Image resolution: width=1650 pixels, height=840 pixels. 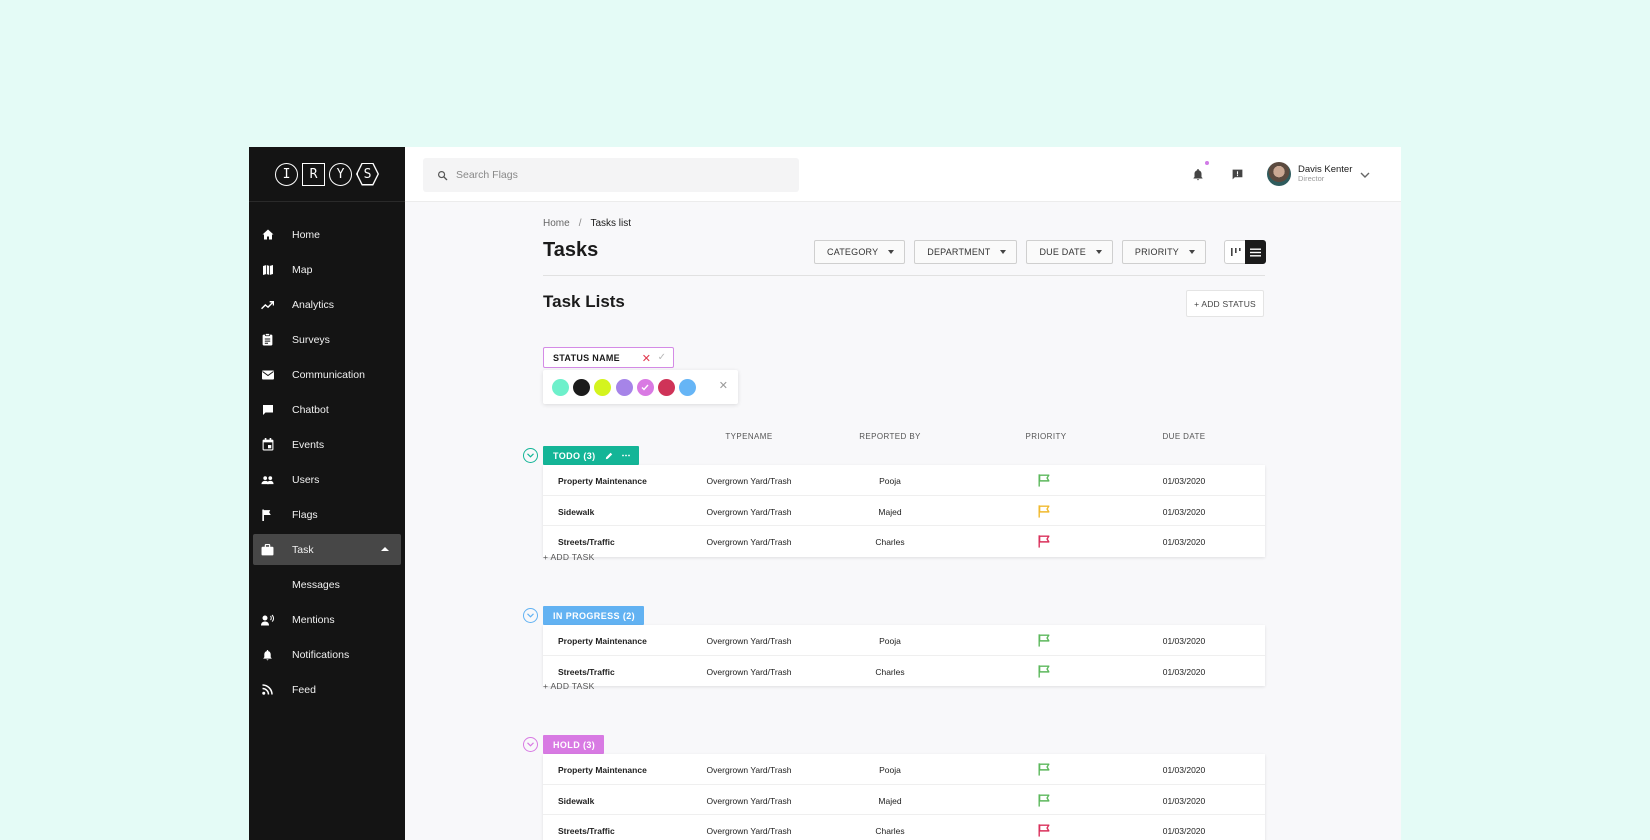 What do you see at coordinates (625, 455) in the screenshot?
I see `more-options-icon` at bounding box center [625, 455].